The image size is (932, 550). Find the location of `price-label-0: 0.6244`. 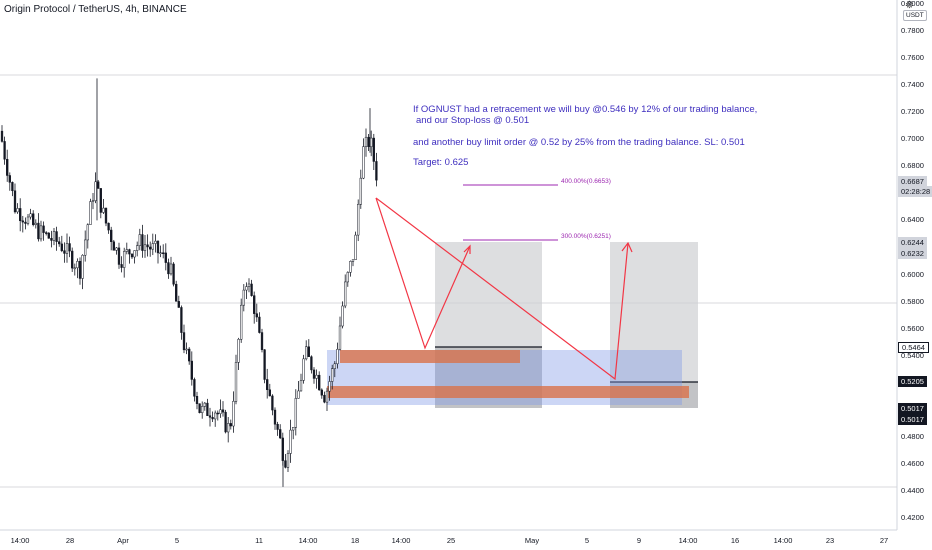

price-label-0: 0.6244 is located at coordinates (912, 242).